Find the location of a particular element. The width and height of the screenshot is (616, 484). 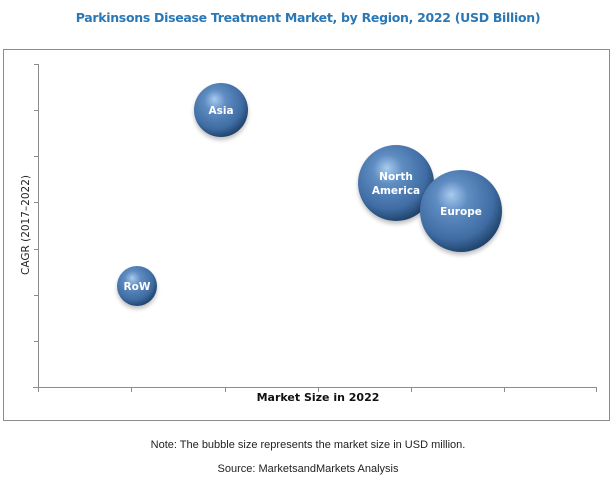

bubble-north-america: North America is located at coordinates (396, 183).